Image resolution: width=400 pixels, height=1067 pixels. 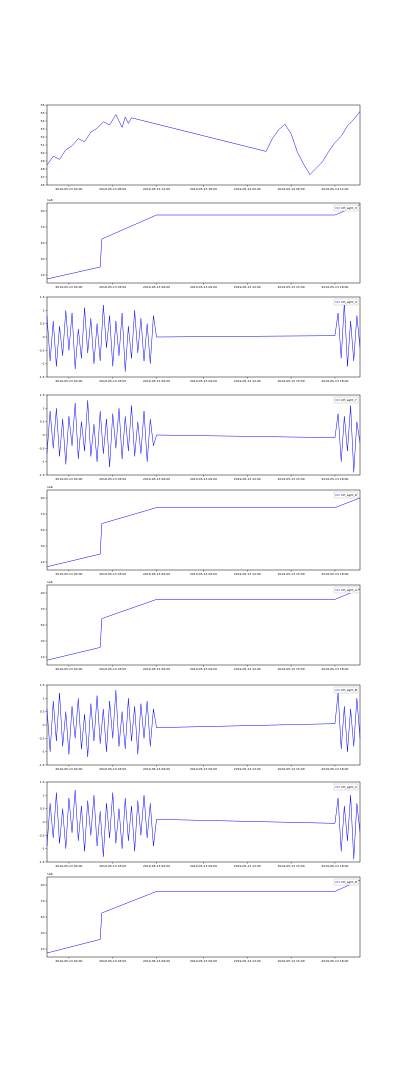 What do you see at coordinates (43, 137) in the screenshot?
I see `y-tick-label: 52` at bounding box center [43, 137].